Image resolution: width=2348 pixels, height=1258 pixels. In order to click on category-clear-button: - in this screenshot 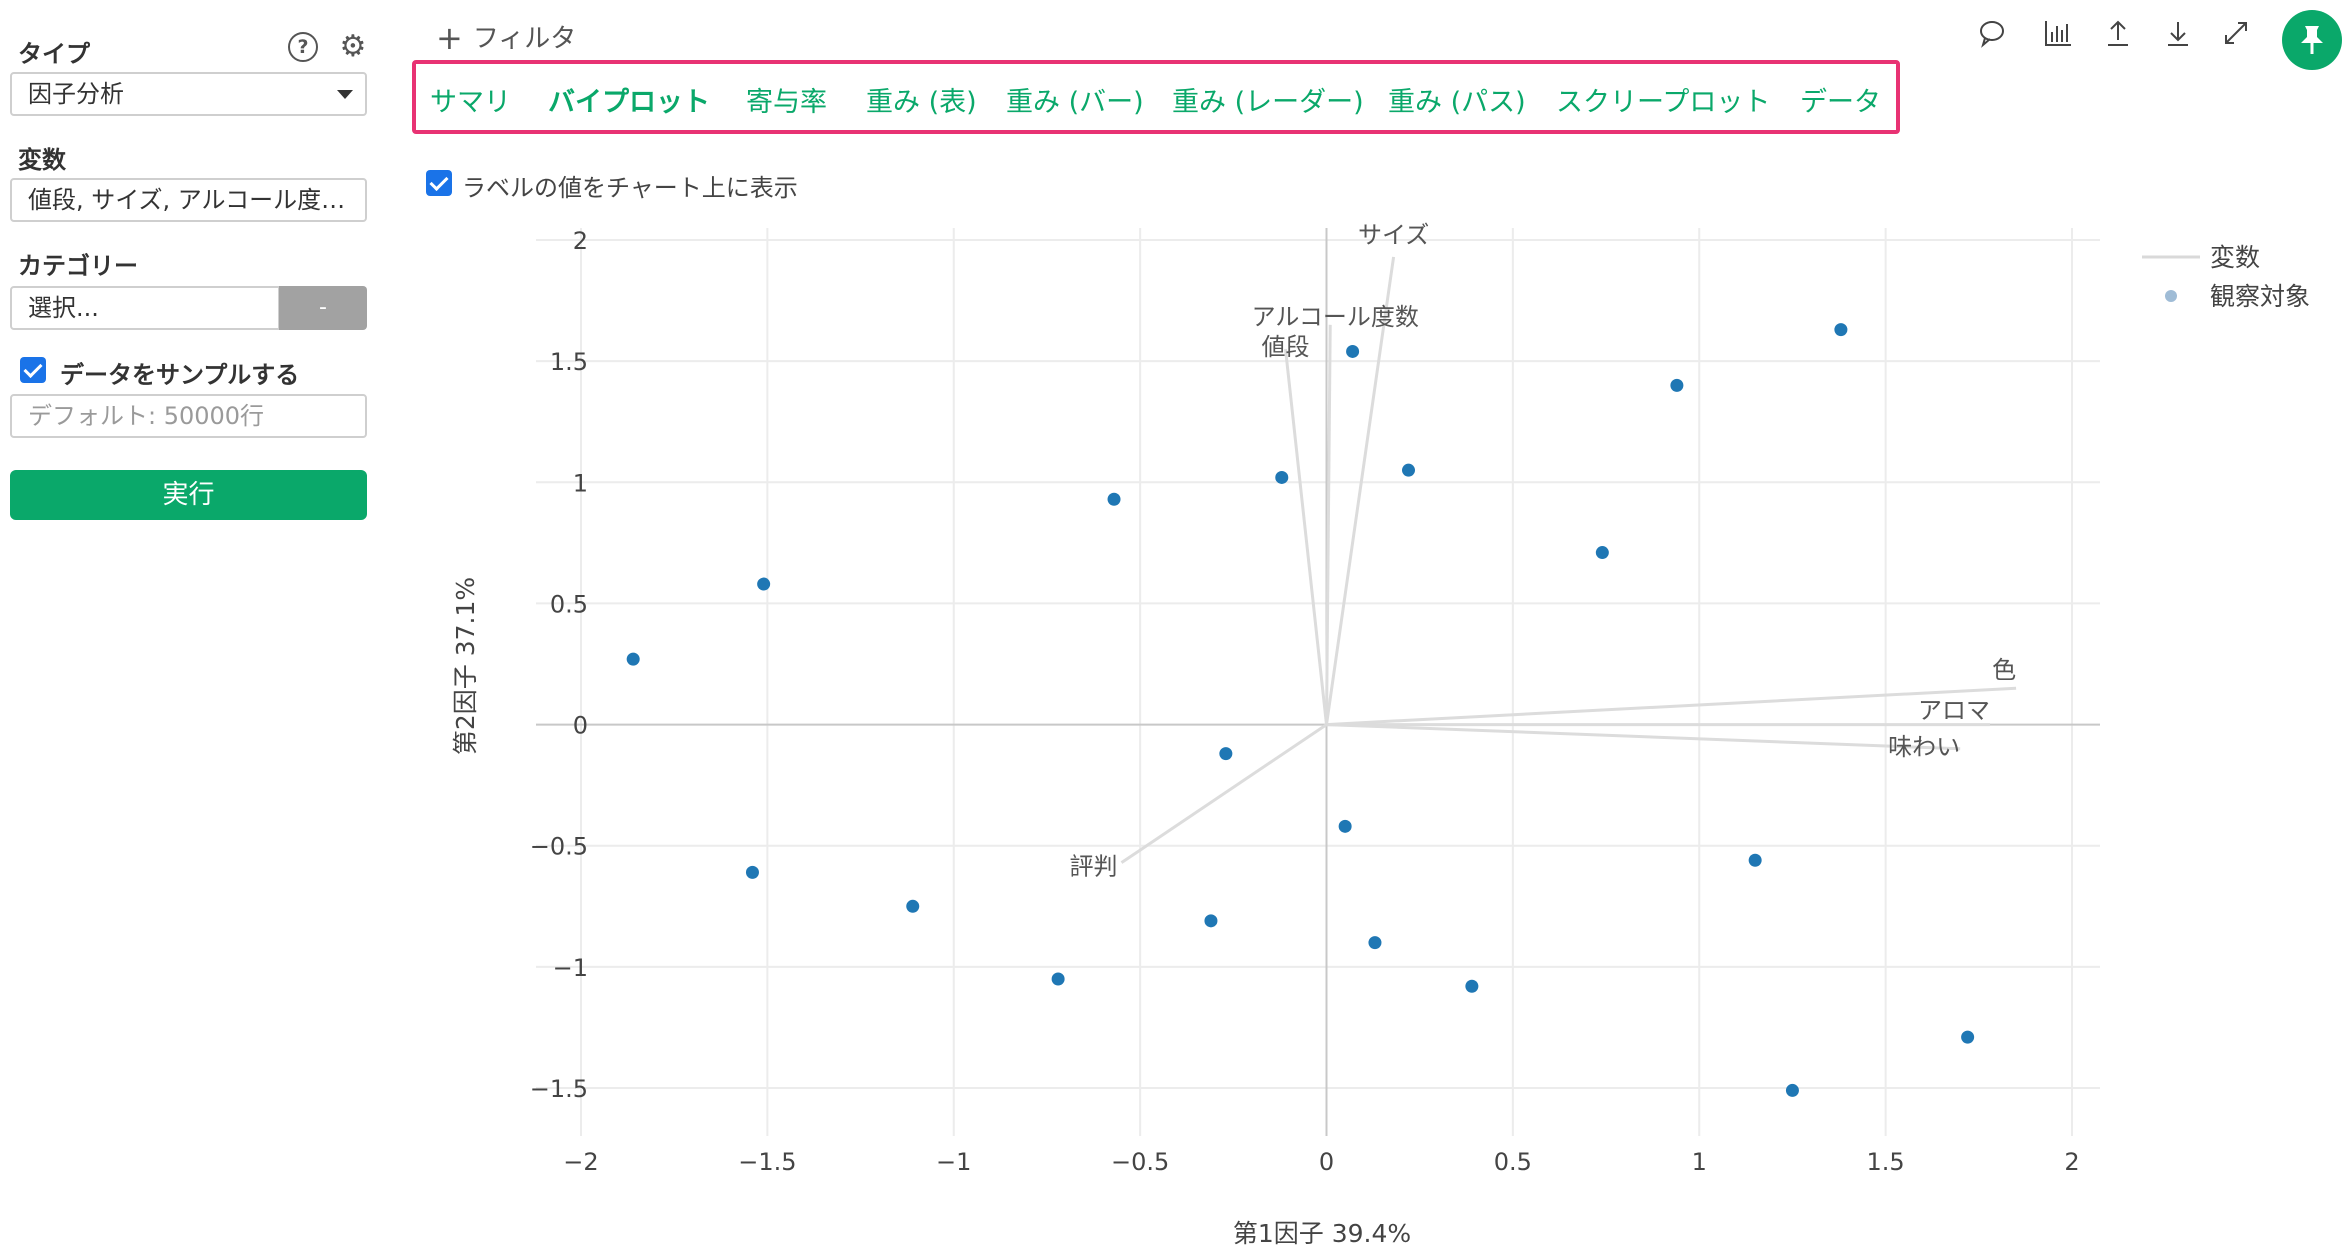, I will do `click(323, 308)`.